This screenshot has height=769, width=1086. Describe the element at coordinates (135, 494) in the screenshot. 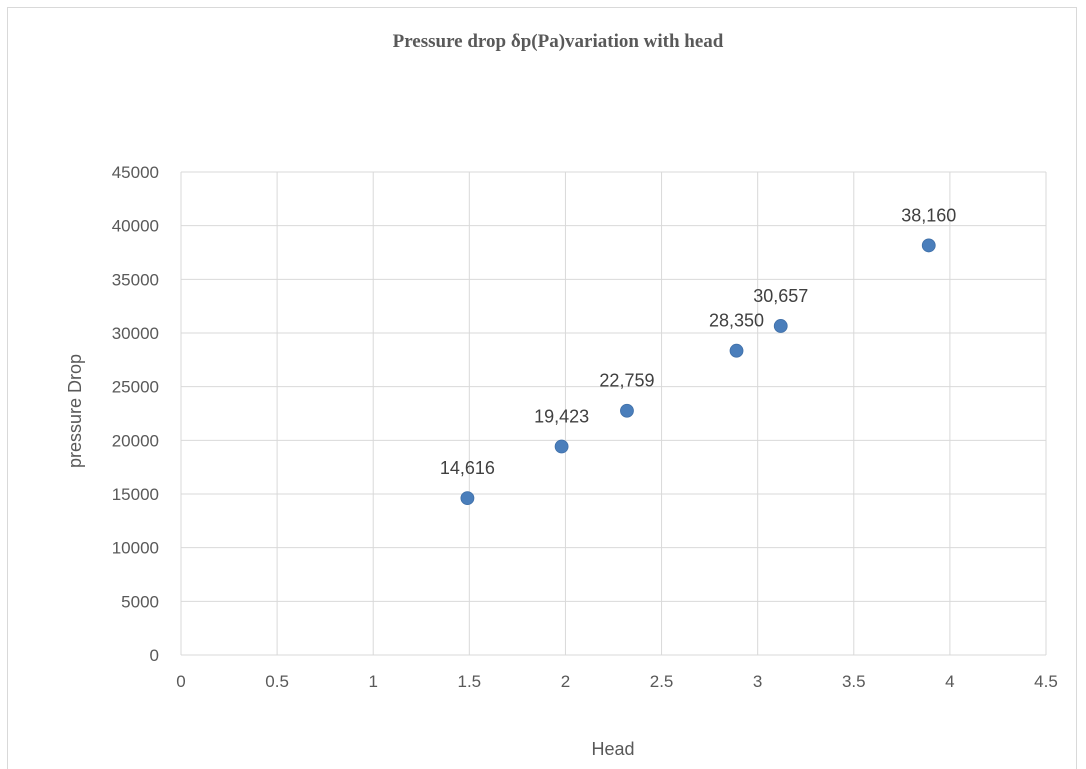

I see `y-tick-label: 15000` at that location.